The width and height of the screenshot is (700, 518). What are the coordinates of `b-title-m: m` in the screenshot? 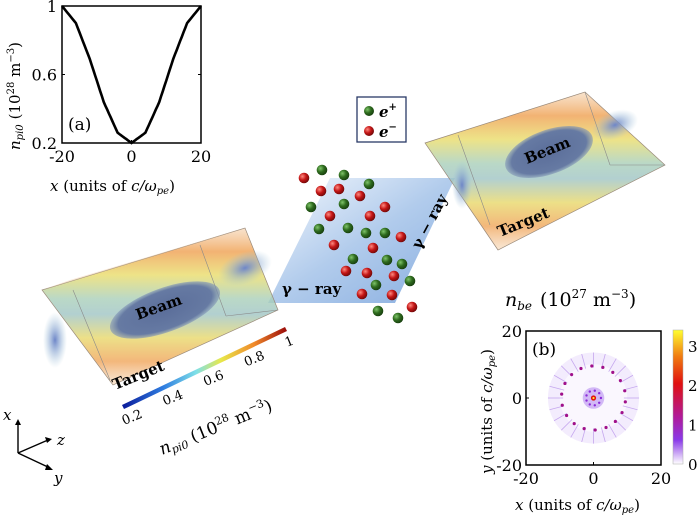 It's located at (599, 300).